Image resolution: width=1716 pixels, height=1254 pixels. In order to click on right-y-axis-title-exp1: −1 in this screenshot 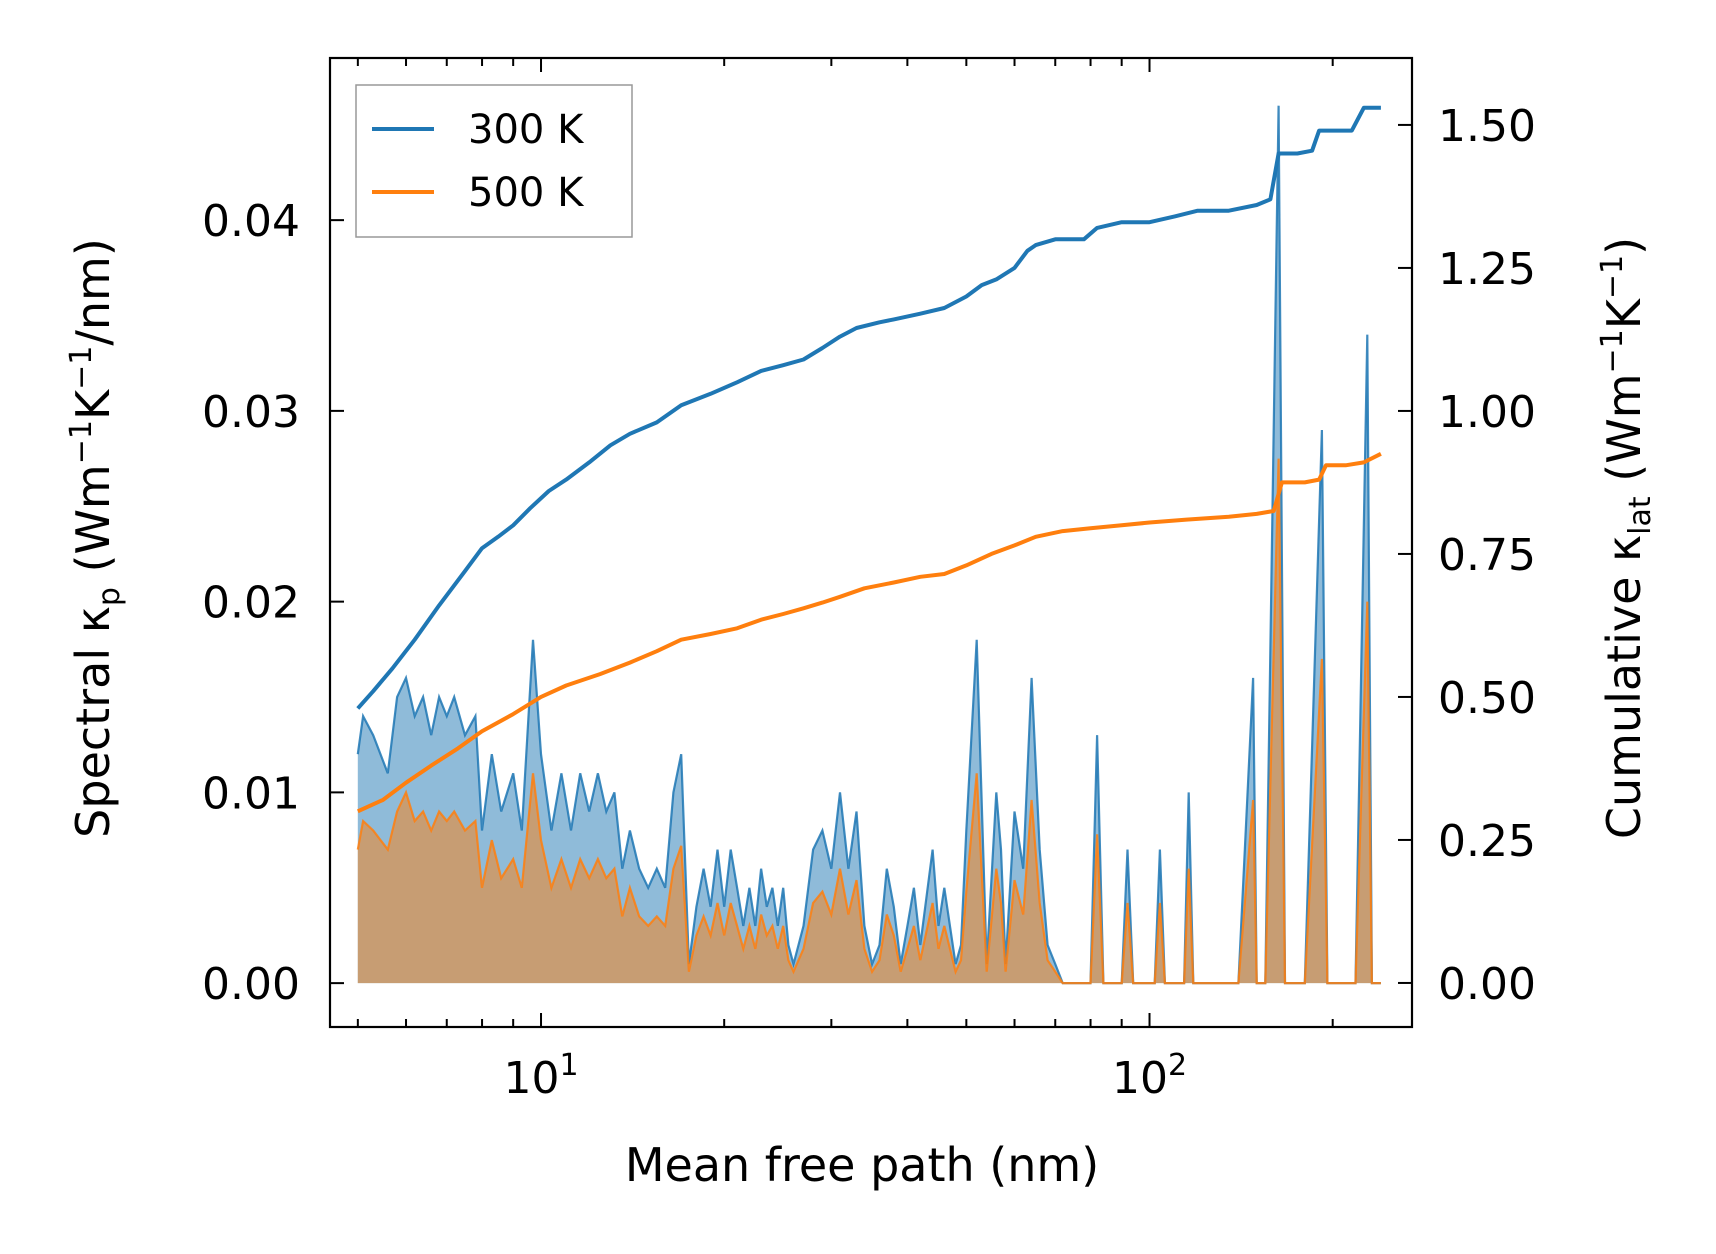, I will do `click(1612, 351)`.